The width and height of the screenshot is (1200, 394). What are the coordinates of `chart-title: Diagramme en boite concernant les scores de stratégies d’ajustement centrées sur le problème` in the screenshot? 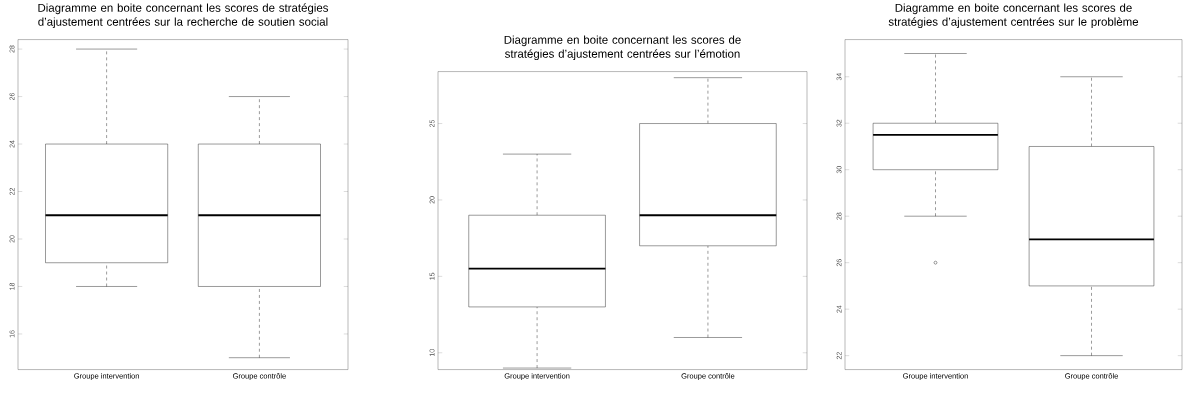 It's located at (1013, 16).